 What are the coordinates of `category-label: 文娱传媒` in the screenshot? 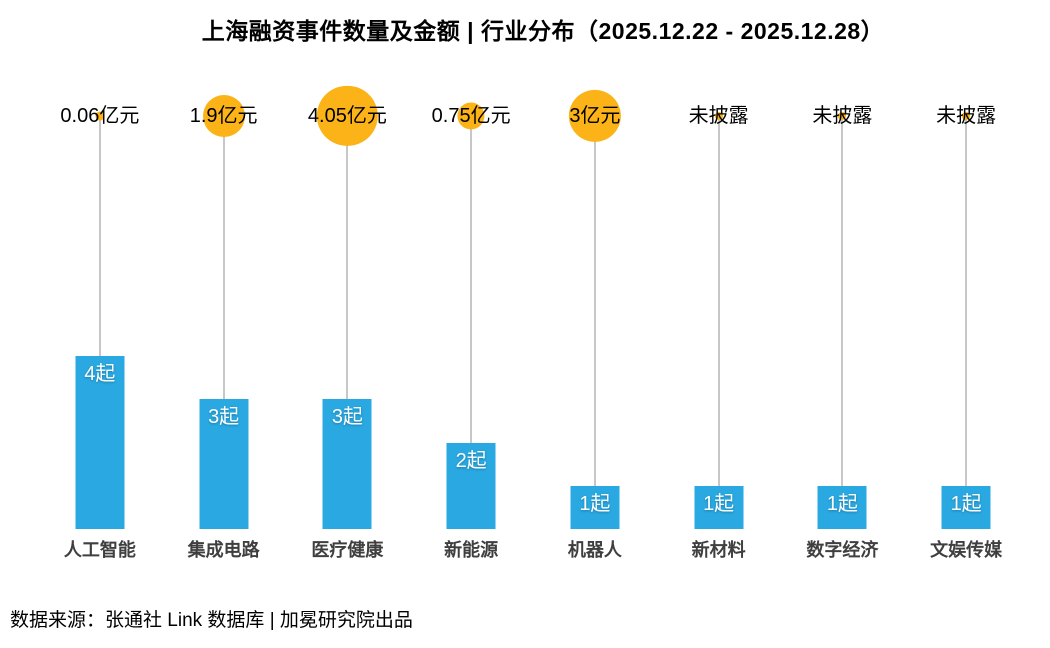 It's located at (966, 550).